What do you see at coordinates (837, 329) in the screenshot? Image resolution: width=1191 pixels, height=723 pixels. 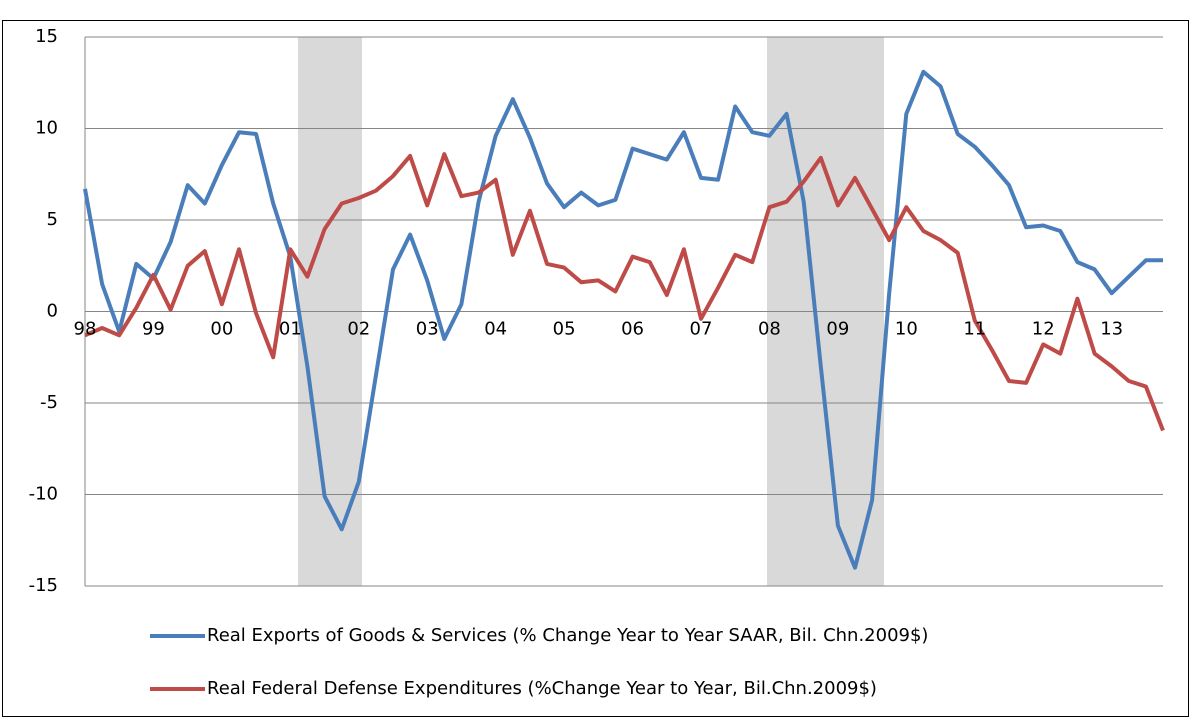 I see `x-tick-label: 09` at bounding box center [837, 329].